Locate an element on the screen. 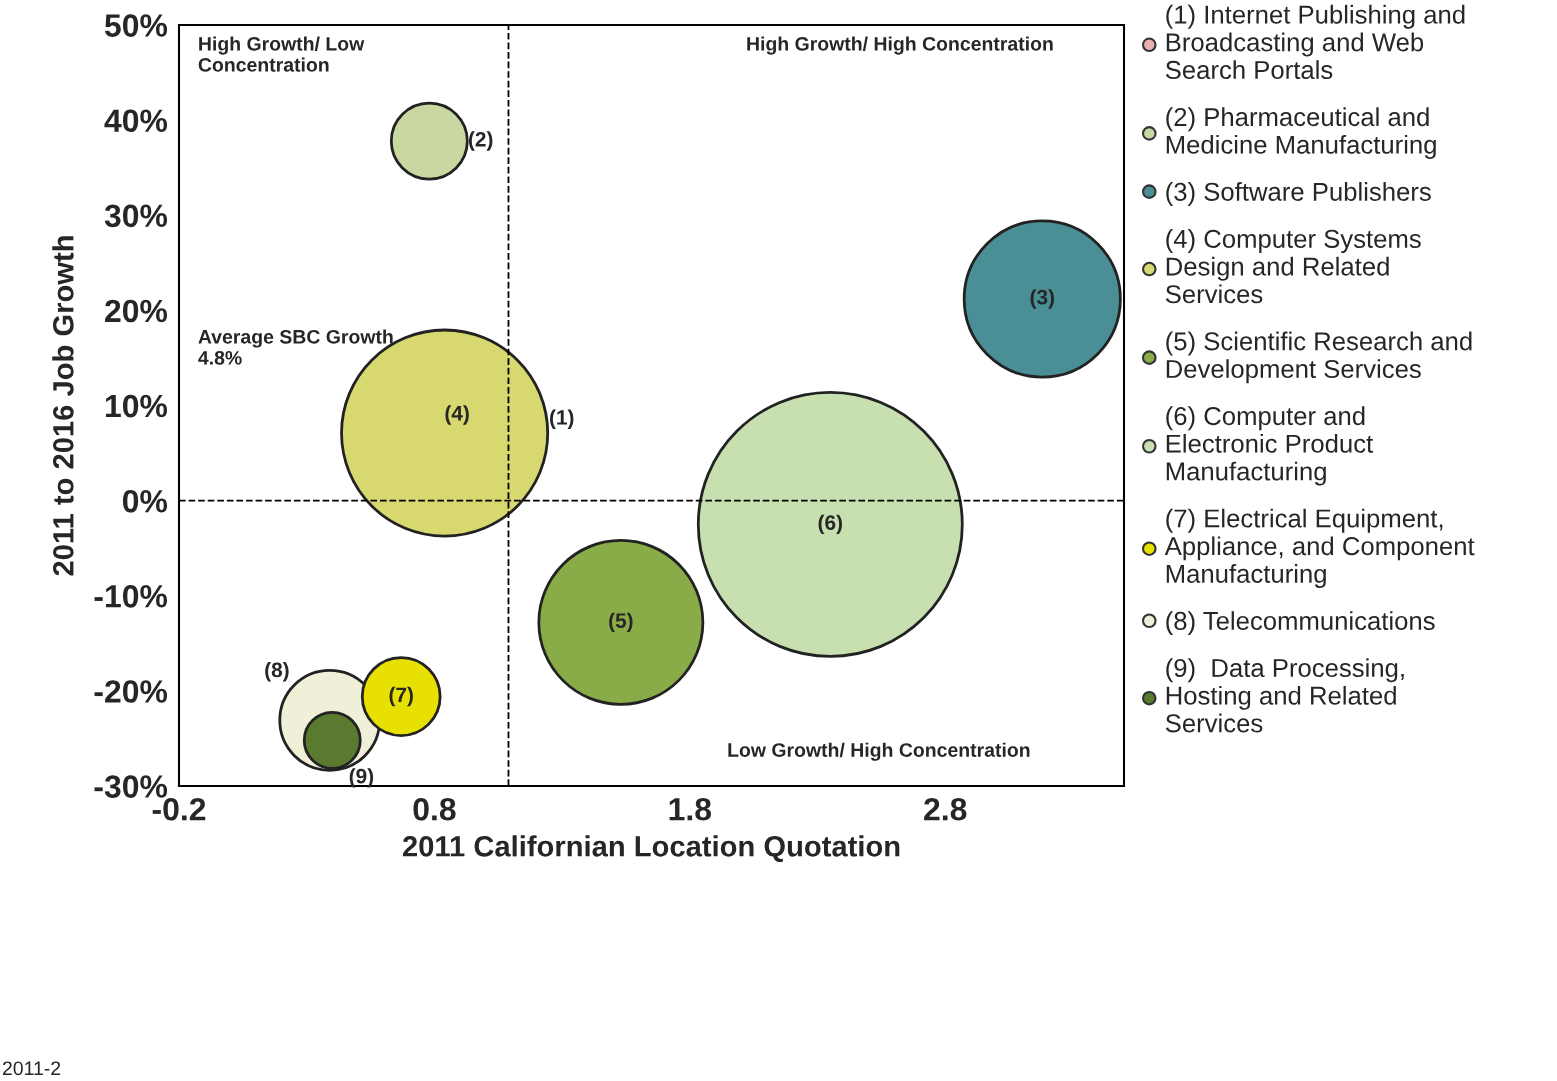 The height and width of the screenshot is (1081, 1557). x-tick-label: 2.8 is located at coordinates (945, 809).